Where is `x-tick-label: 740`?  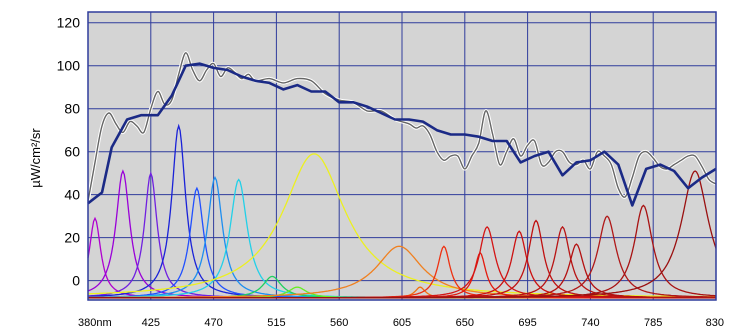
x-tick-label: 740 is located at coordinates (590, 323).